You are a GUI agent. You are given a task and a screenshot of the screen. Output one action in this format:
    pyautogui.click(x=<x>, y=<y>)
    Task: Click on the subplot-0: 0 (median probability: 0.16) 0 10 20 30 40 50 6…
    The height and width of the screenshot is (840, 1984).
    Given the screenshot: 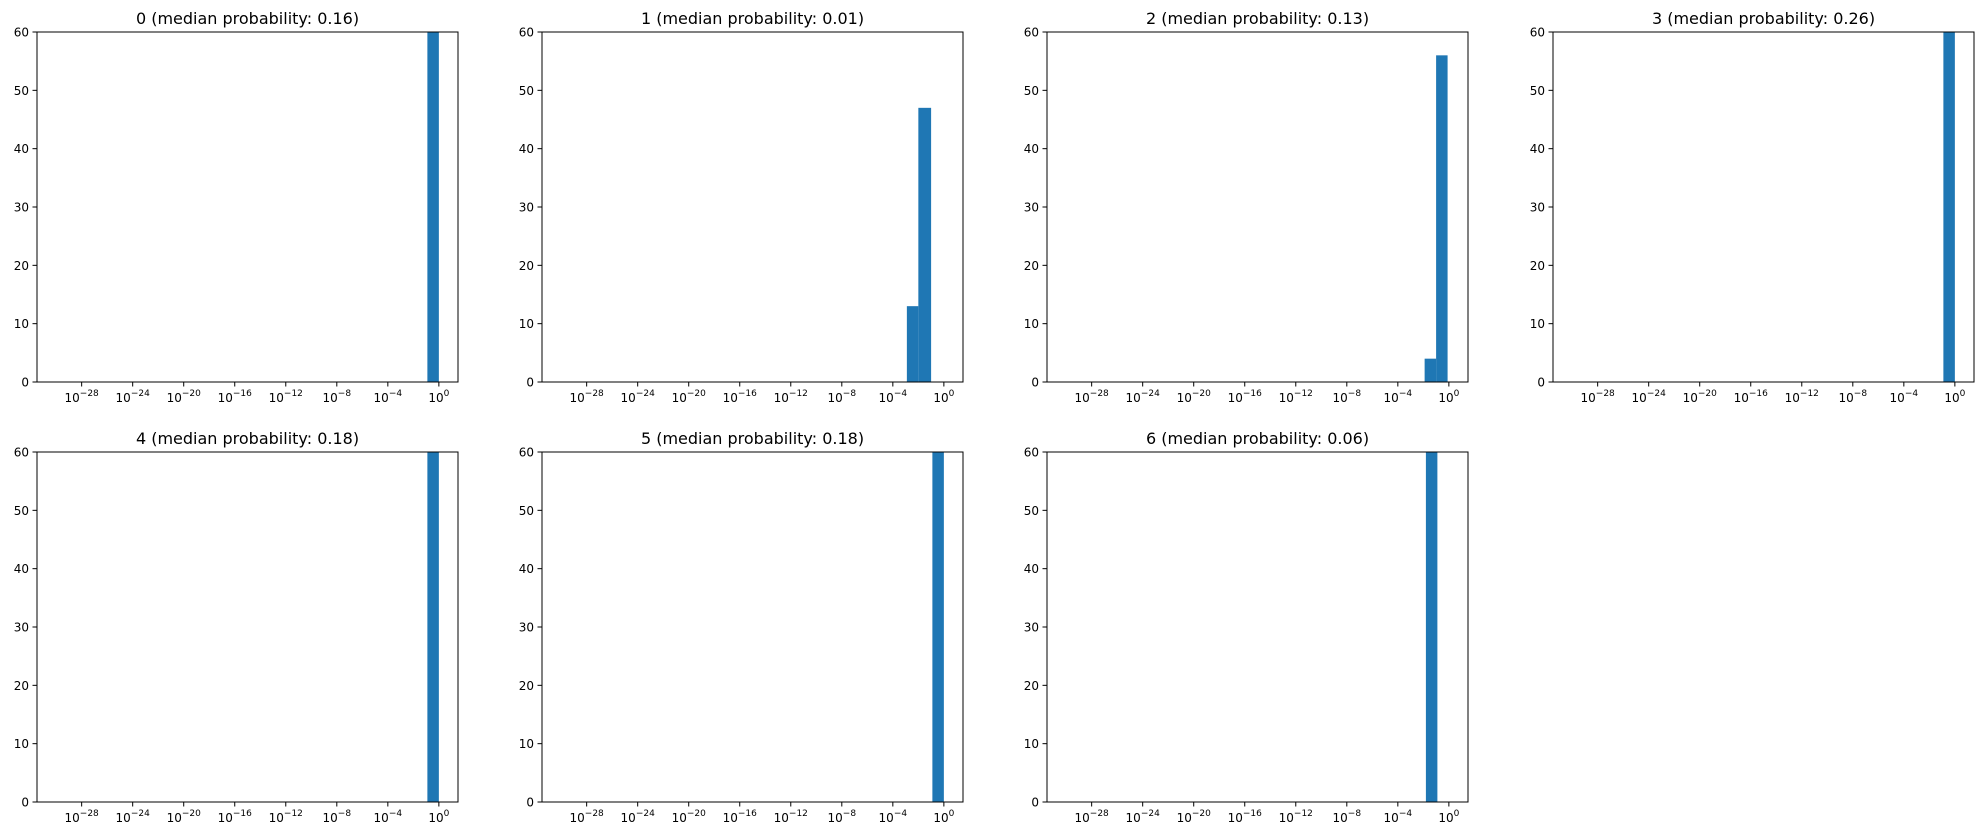 What is the action you would take?
    pyautogui.click(x=236, y=207)
    